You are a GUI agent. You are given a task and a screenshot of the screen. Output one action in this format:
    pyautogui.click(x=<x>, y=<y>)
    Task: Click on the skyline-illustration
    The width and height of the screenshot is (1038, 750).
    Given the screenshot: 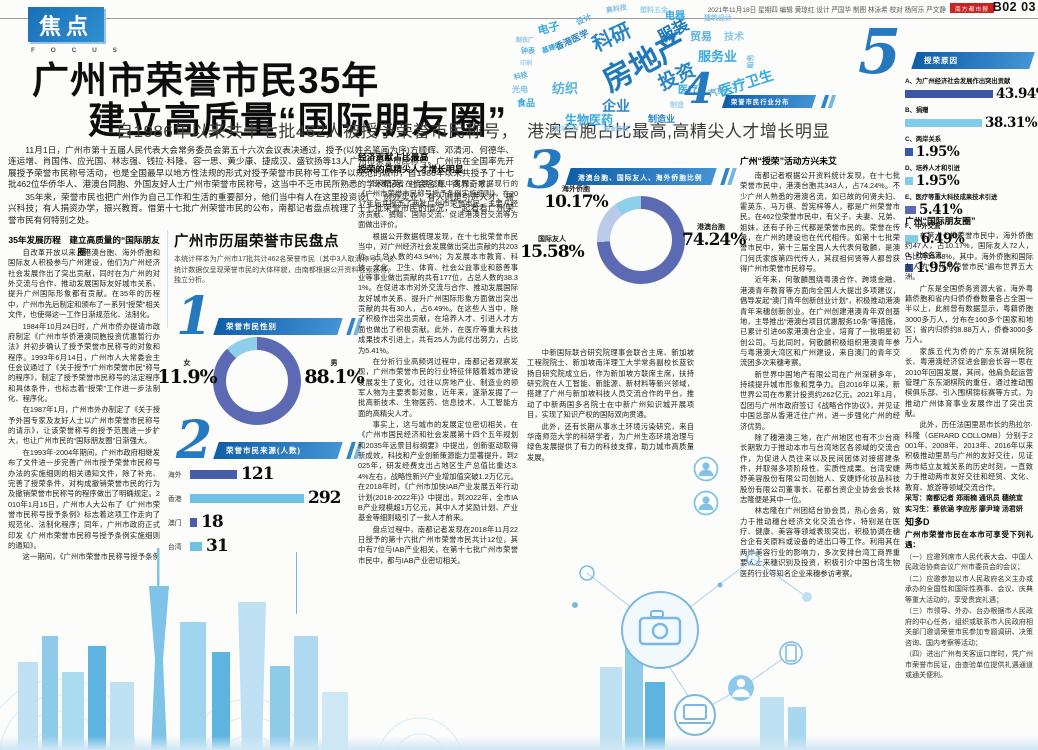 What is the action you would take?
    pyautogui.click(x=231, y=649)
    